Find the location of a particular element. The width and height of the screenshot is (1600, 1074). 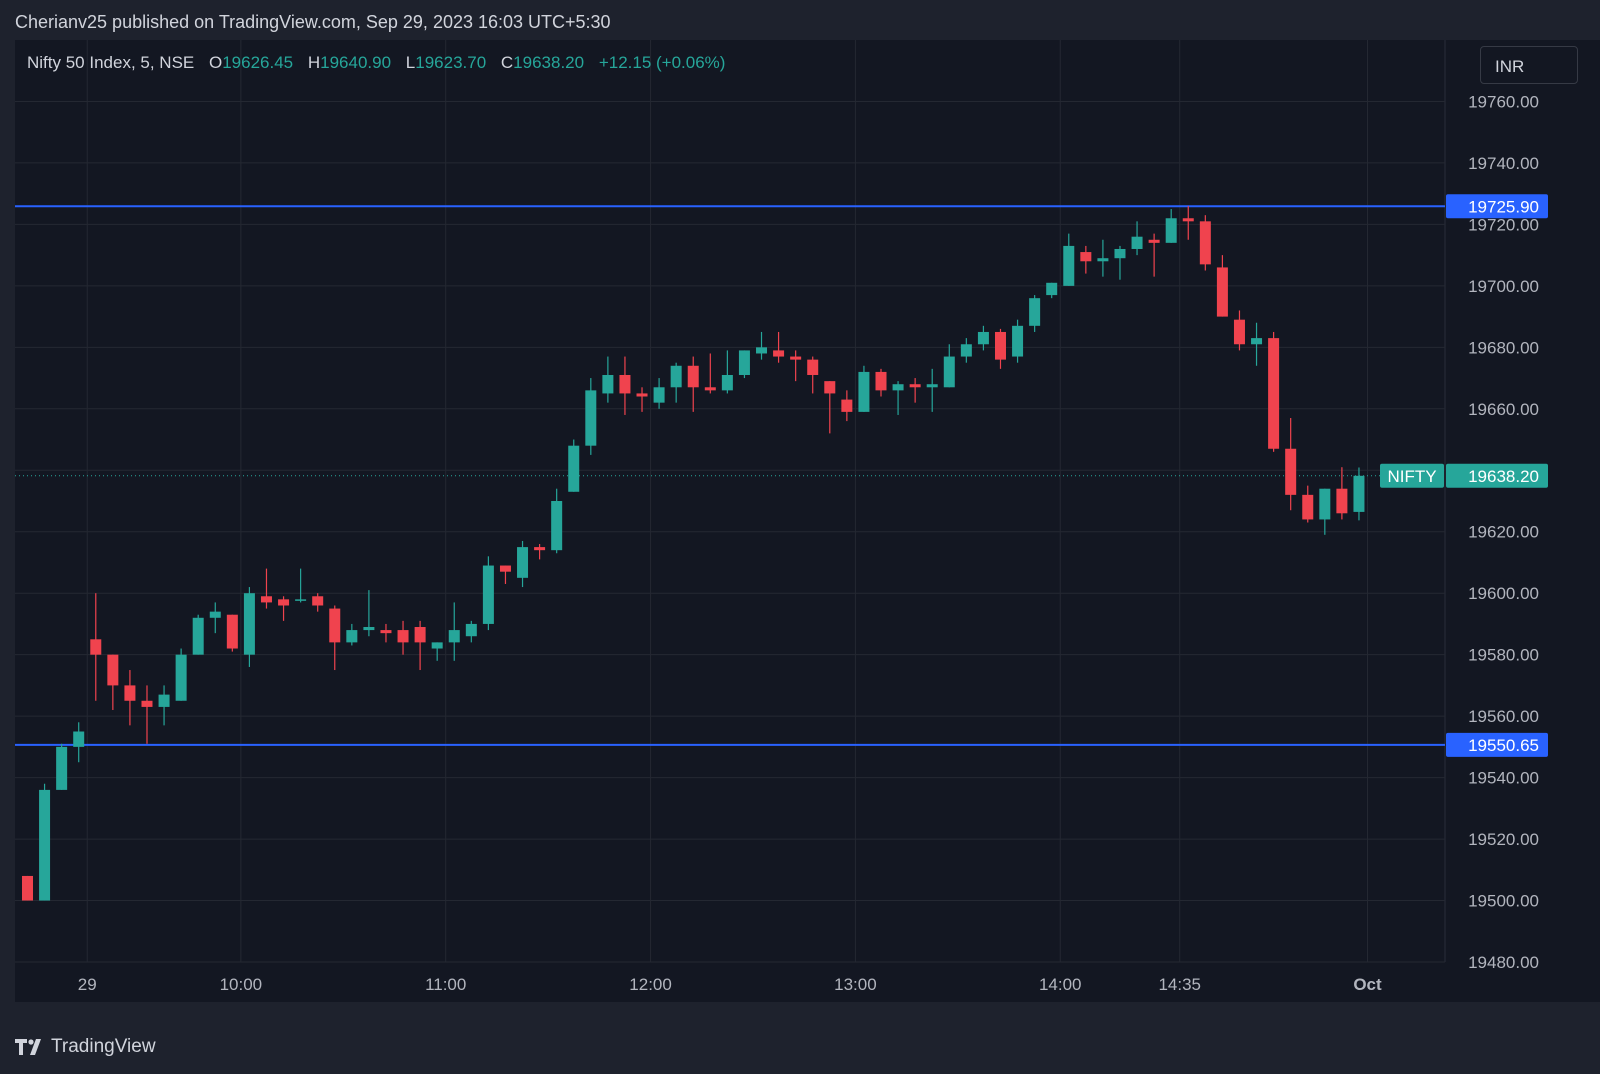

price-tick-label: 19580.00 is located at coordinates (1503, 655).